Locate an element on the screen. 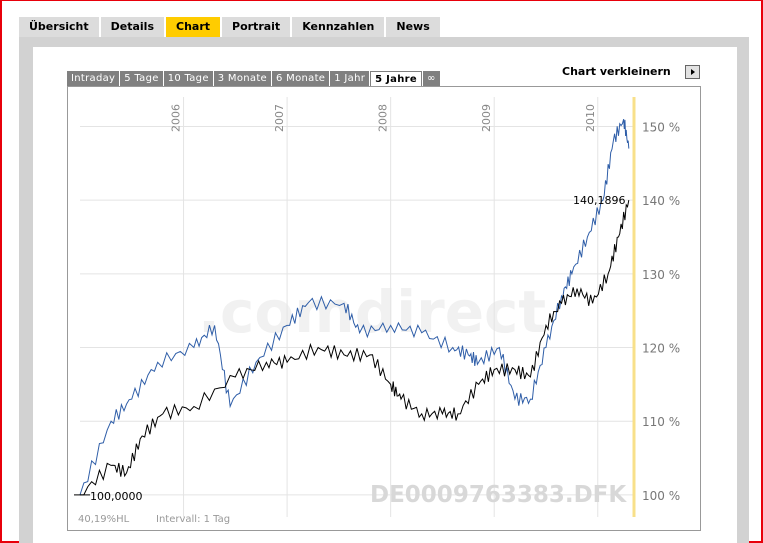 The height and width of the screenshot is (543, 763). tab-1: Details is located at coordinates (132, 27).